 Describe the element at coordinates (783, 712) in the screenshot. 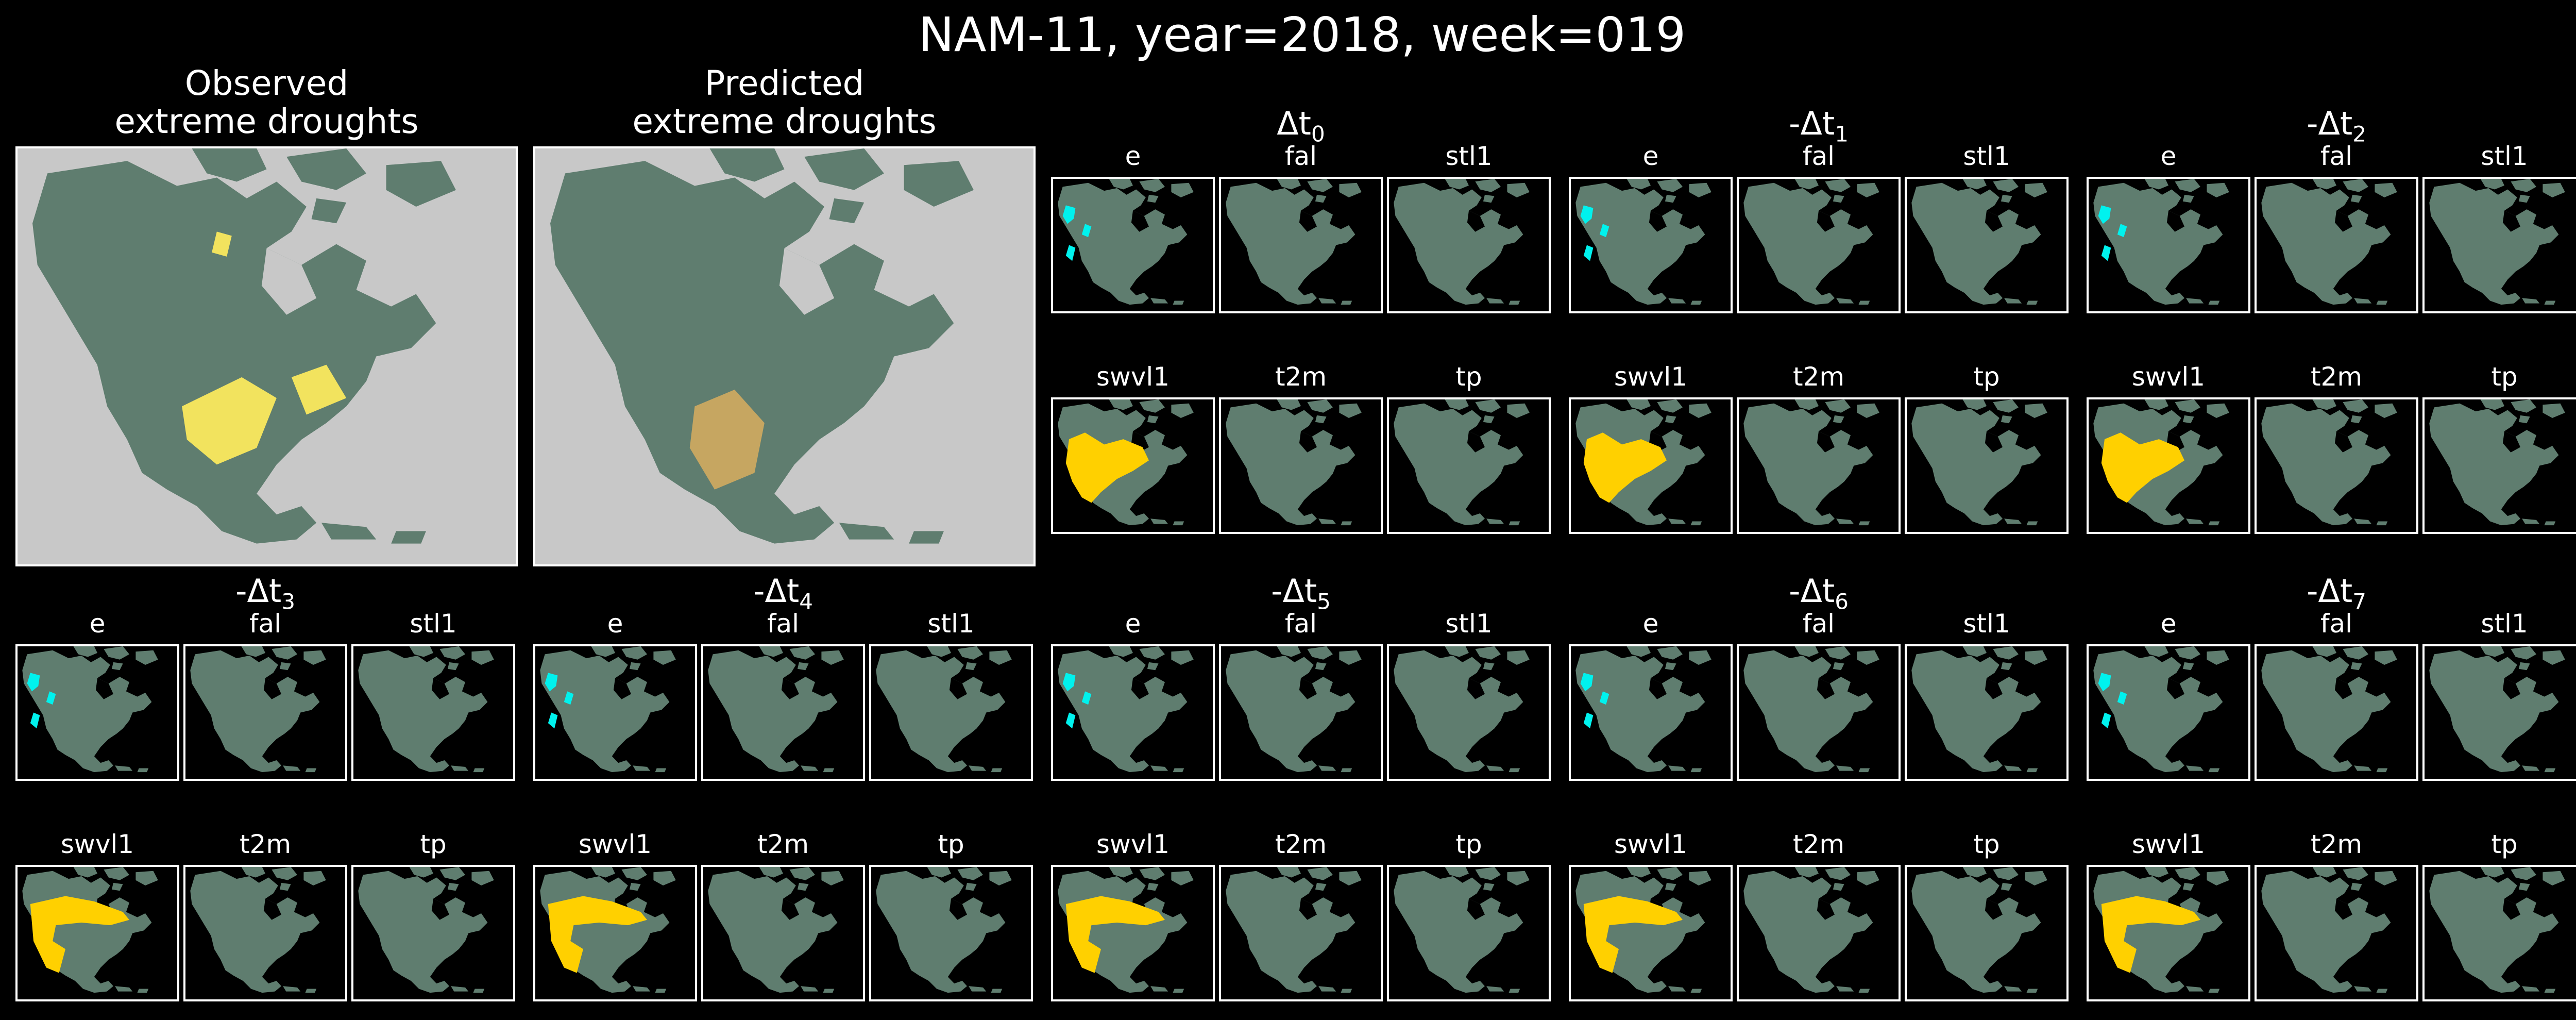

I see `small-map-panel-fal` at that location.